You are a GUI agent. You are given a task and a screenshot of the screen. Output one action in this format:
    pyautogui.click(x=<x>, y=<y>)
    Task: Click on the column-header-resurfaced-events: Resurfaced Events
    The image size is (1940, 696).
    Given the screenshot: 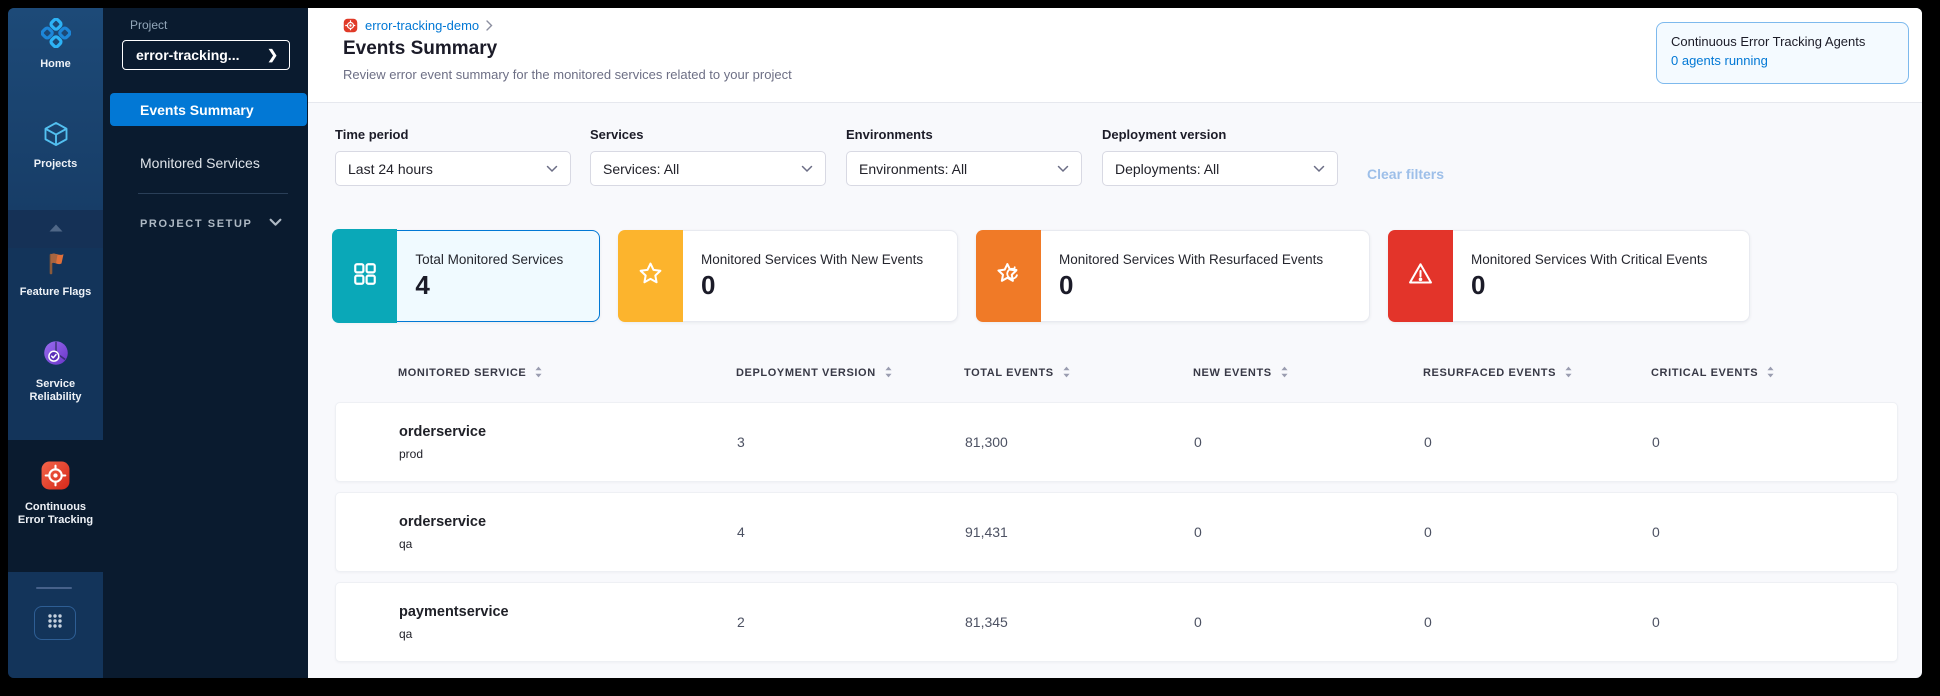 What is the action you would take?
    pyautogui.click(x=1537, y=373)
    